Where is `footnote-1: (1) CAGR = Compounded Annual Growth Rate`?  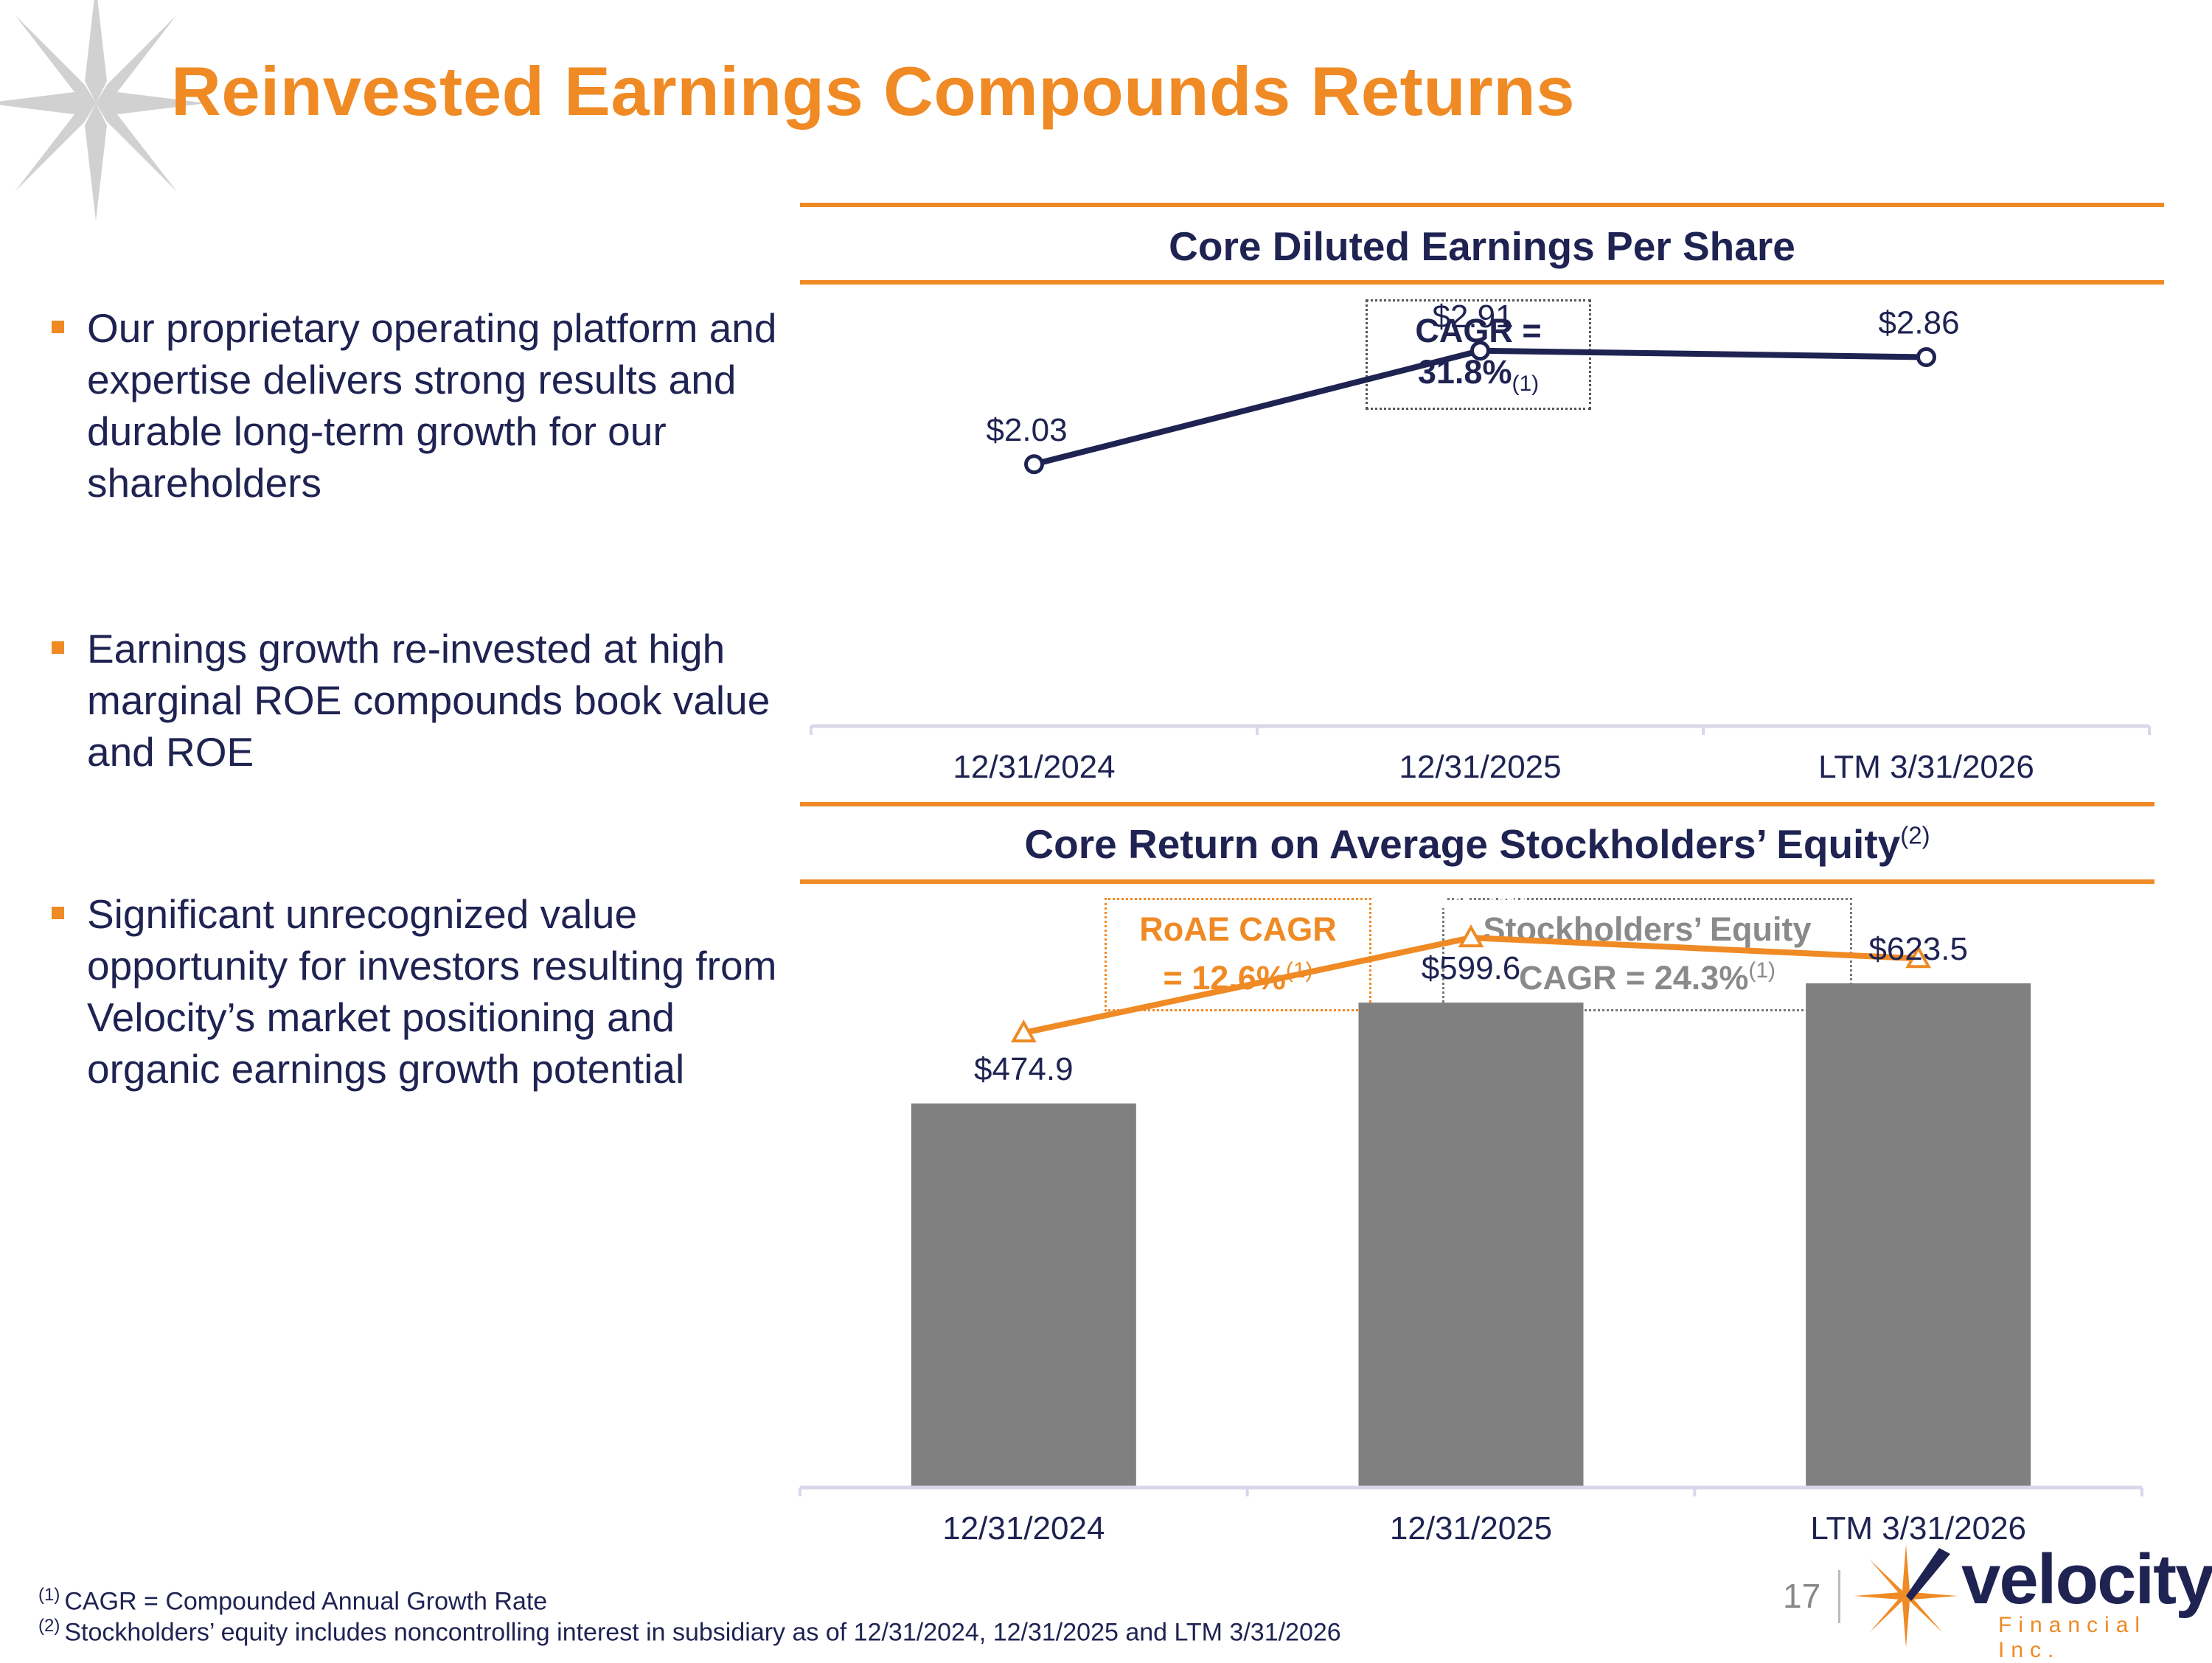 footnote-1: (1) CAGR = Compounded Annual Growth Rate is located at coordinates (292, 1600).